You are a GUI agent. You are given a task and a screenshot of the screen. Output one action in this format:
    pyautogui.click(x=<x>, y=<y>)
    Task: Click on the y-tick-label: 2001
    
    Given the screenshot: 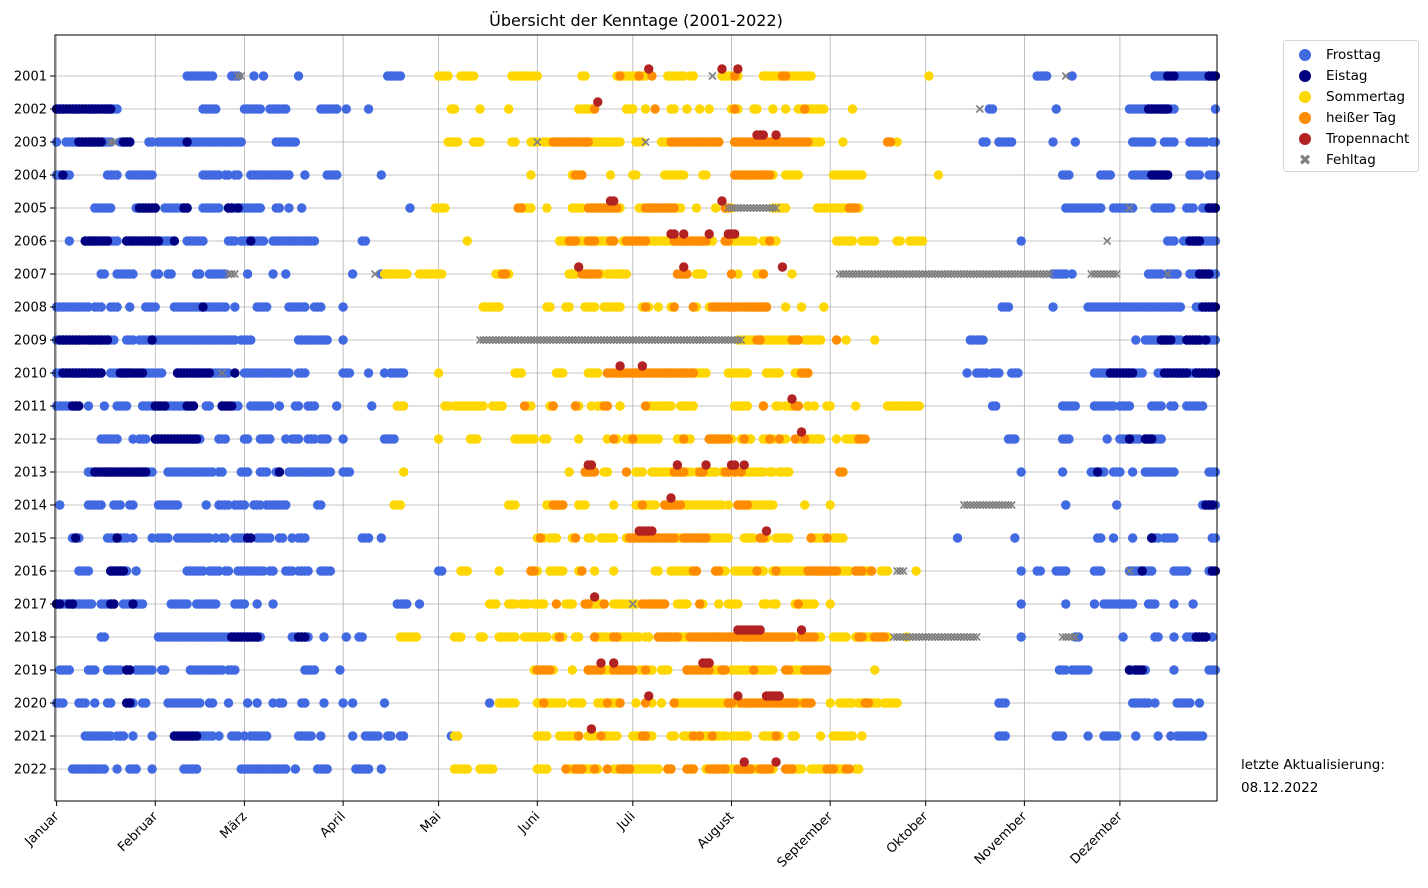 What is the action you would take?
    pyautogui.click(x=30, y=77)
    